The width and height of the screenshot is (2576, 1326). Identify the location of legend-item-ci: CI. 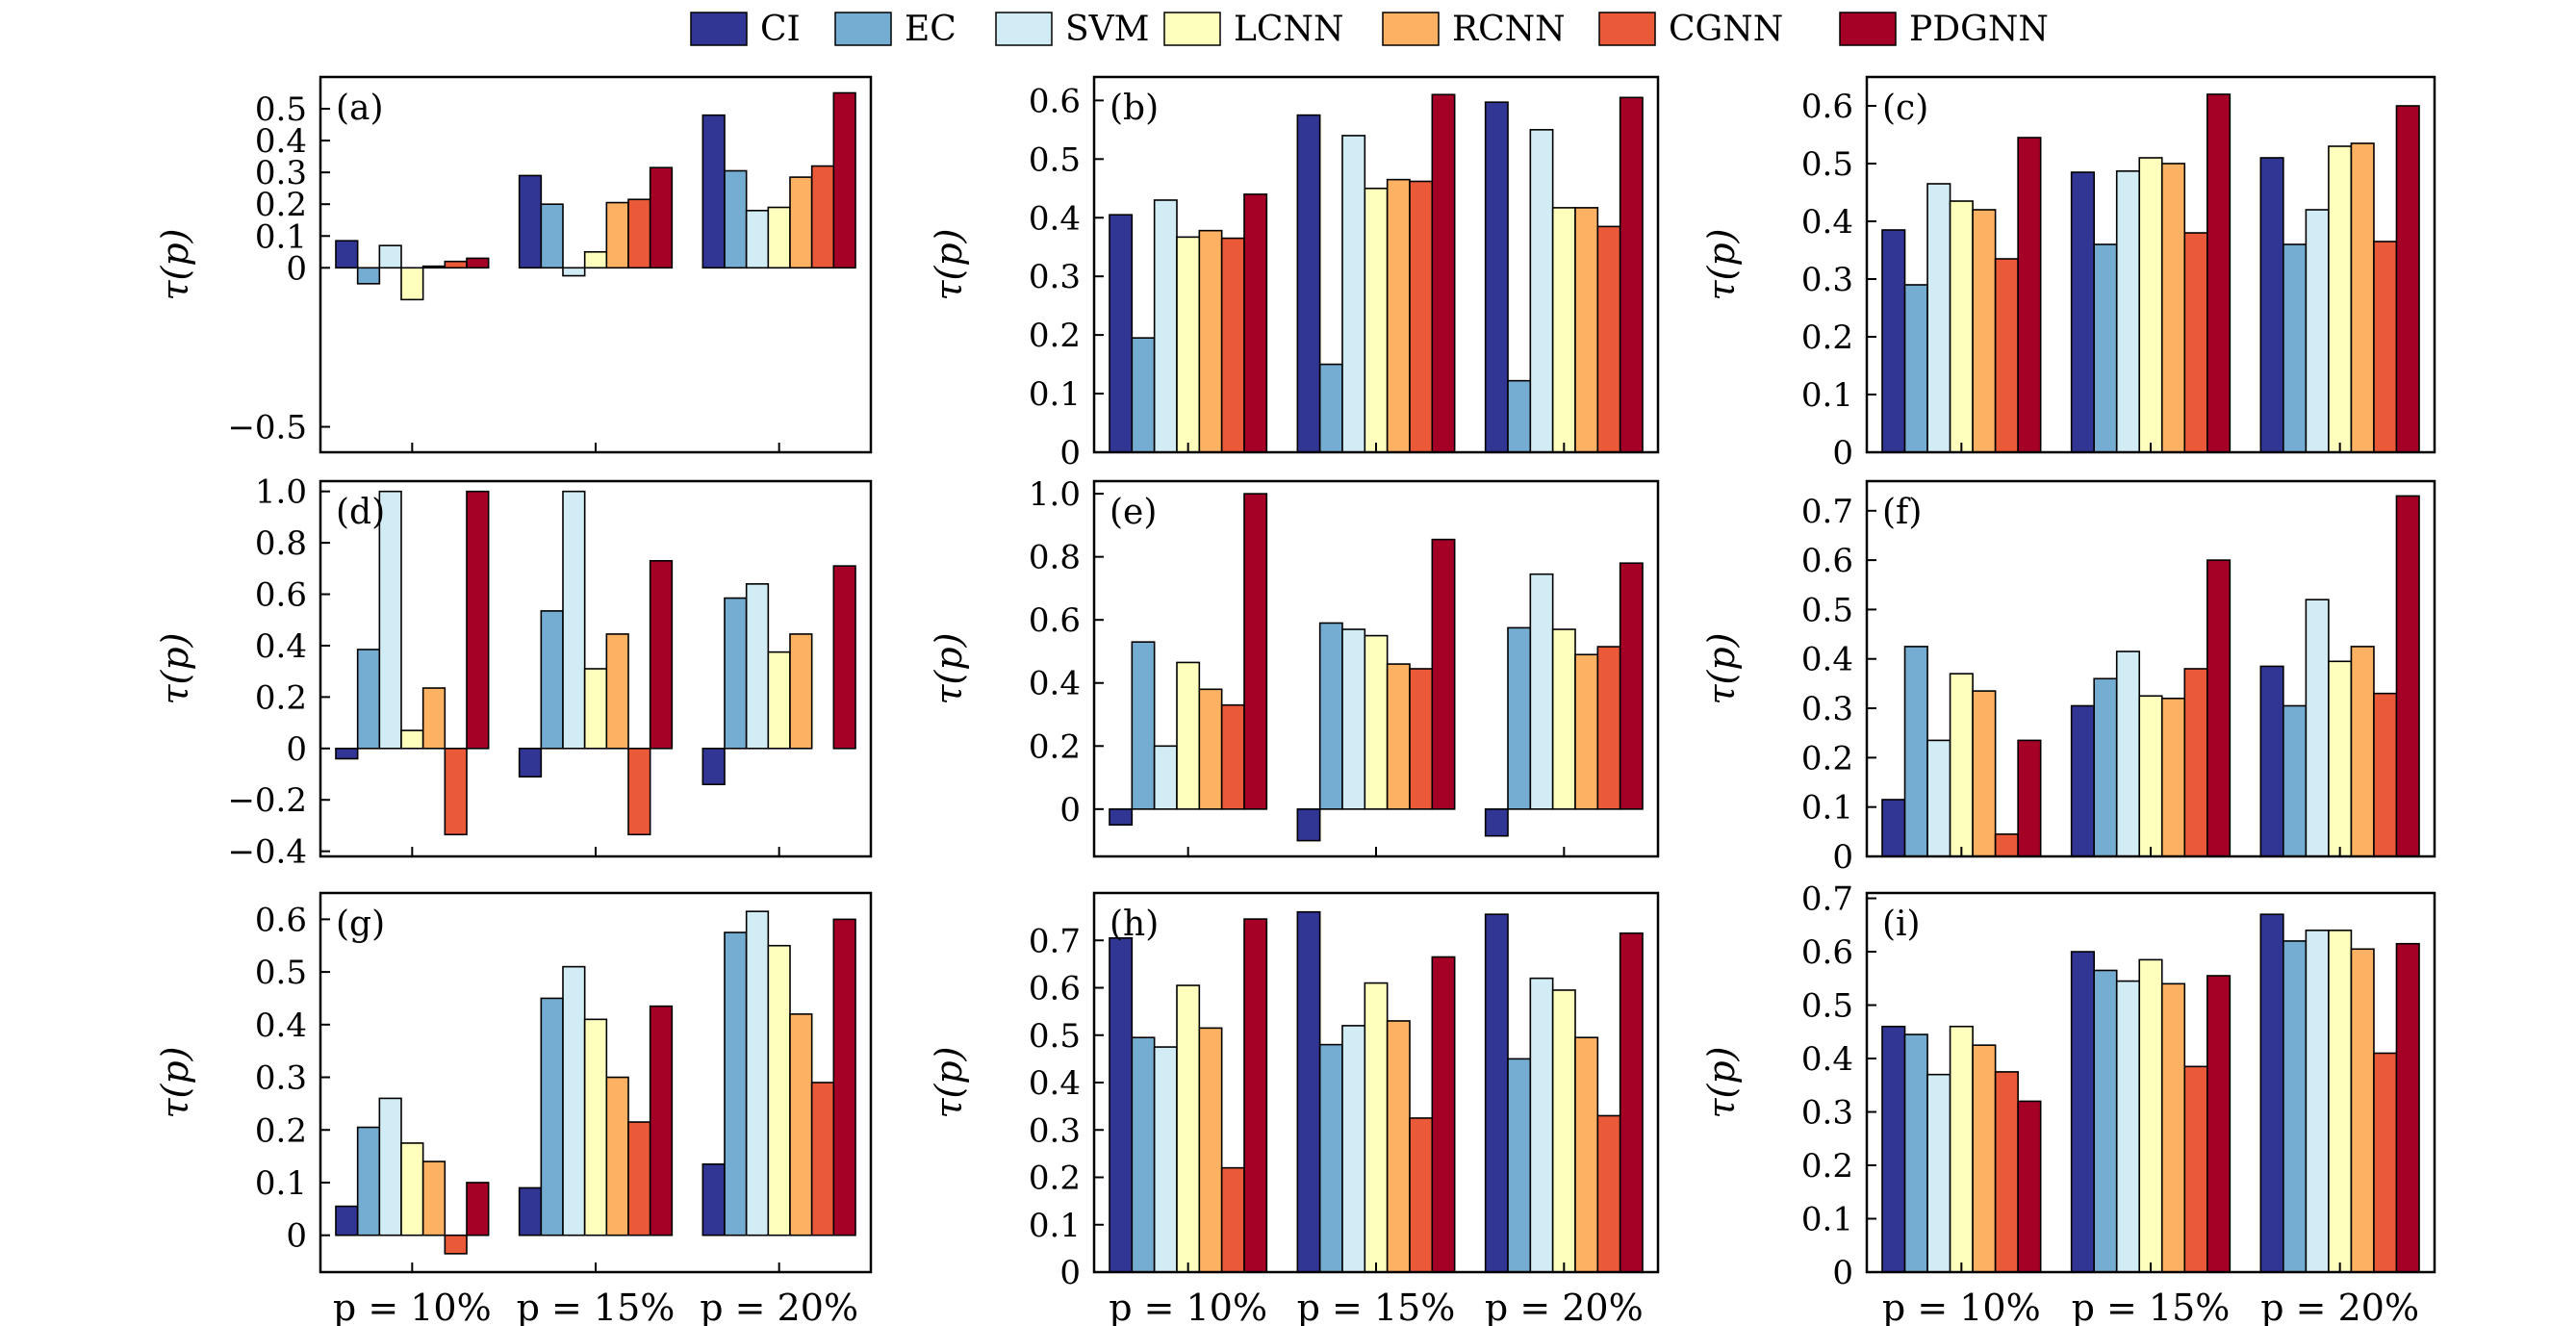
(745, 30).